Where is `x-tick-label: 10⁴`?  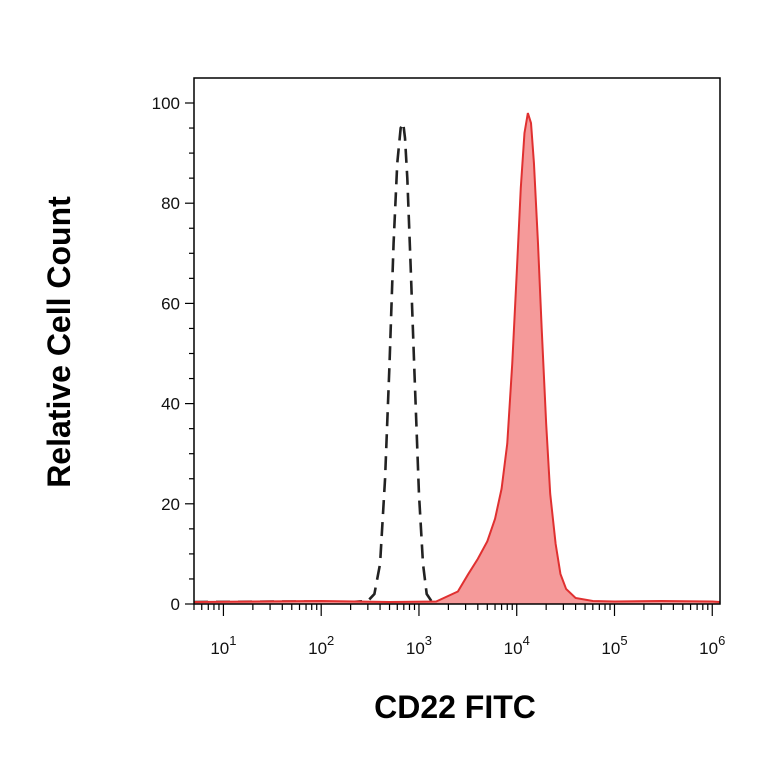
x-tick-label: 10⁴ is located at coordinates (517, 645).